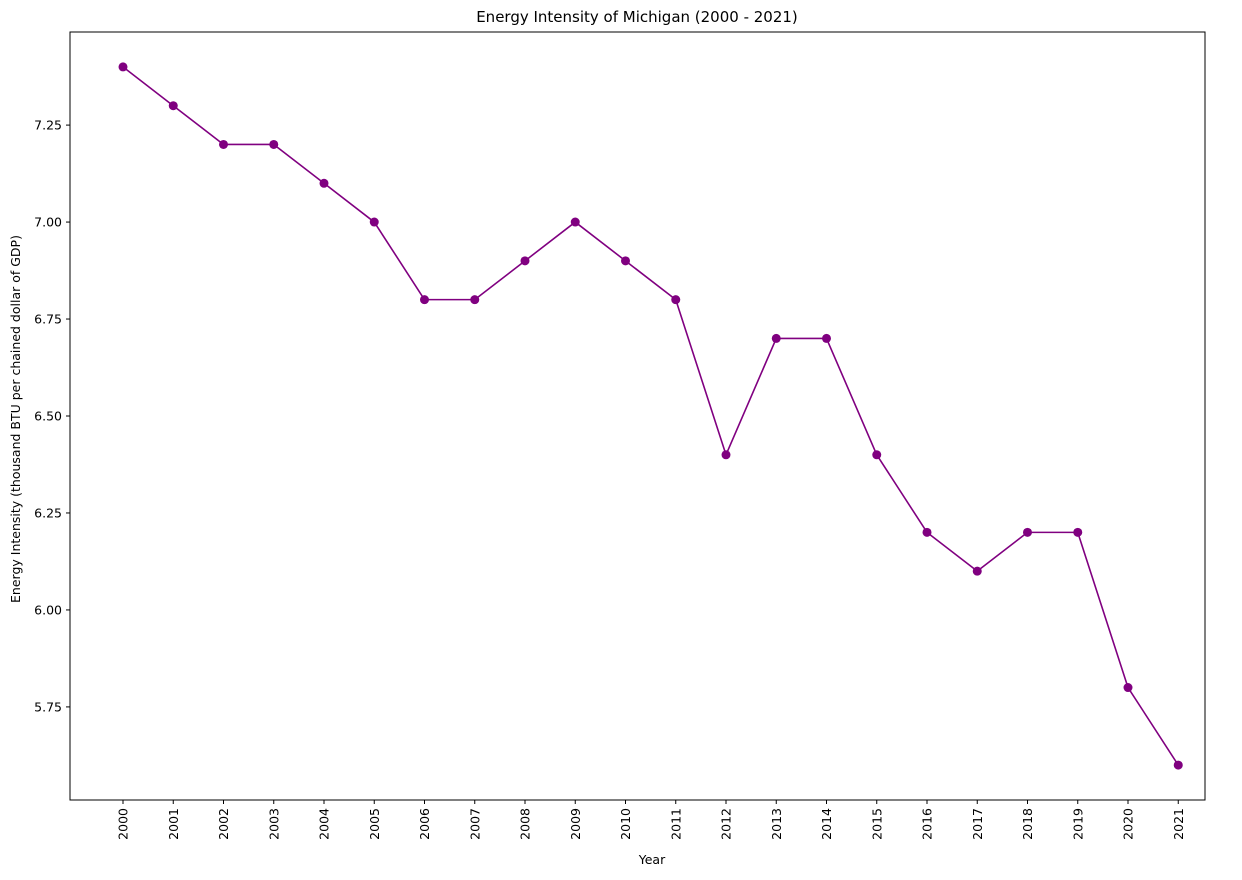  What do you see at coordinates (48, 222) in the screenshot?
I see `y-tick-label: 7.00` at bounding box center [48, 222].